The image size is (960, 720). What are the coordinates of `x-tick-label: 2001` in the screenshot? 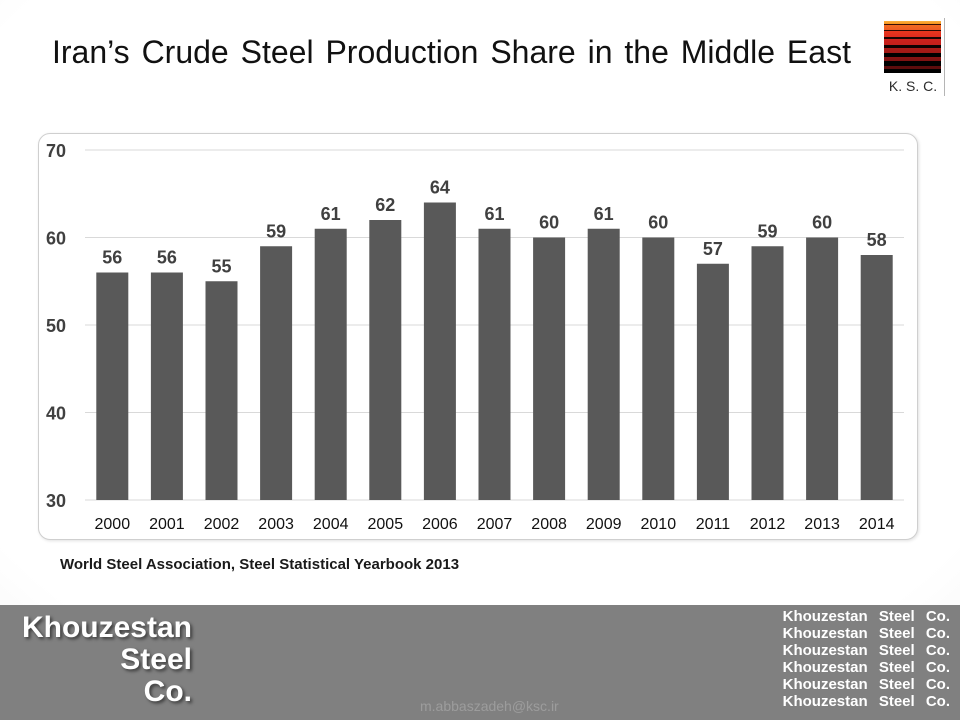 It's located at (167, 524).